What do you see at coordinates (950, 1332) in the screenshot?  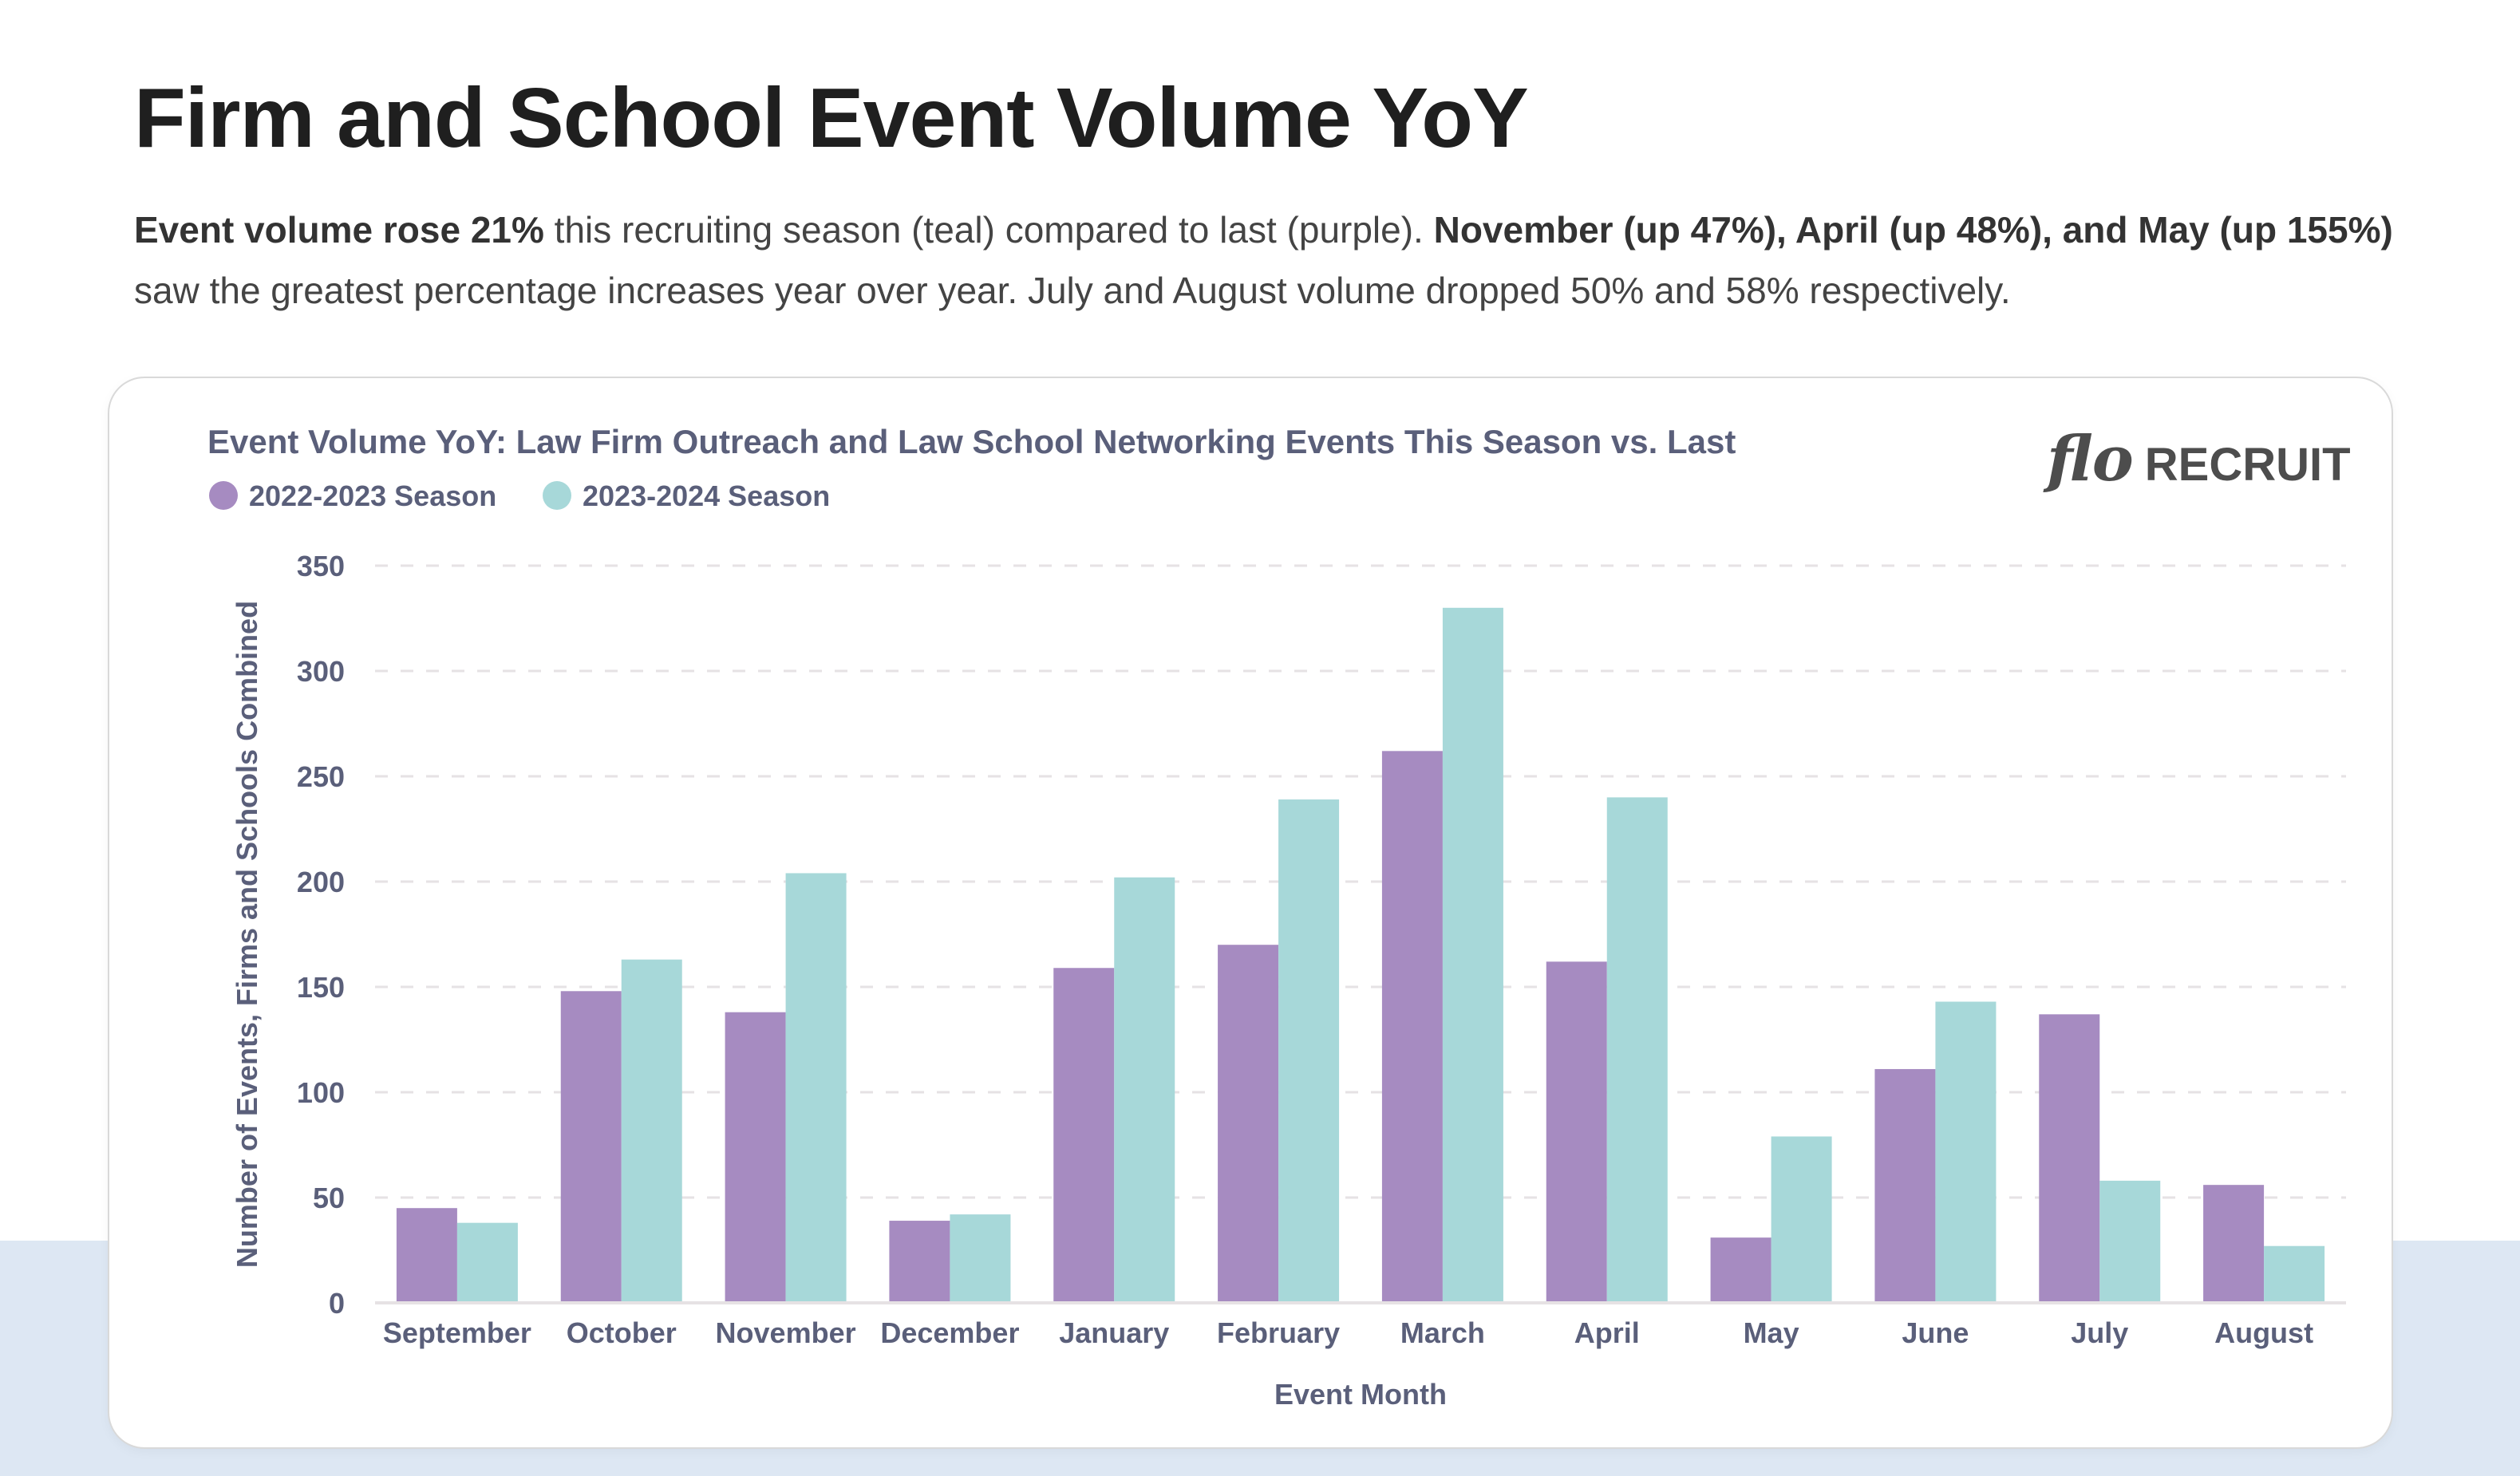 I see `x-tick-label: December` at bounding box center [950, 1332].